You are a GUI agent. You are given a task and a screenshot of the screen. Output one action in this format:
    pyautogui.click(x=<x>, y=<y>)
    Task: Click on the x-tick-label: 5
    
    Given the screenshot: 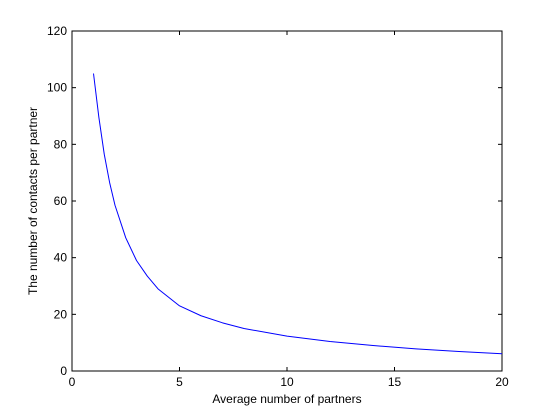 What is the action you would take?
    pyautogui.click(x=179, y=382)
    